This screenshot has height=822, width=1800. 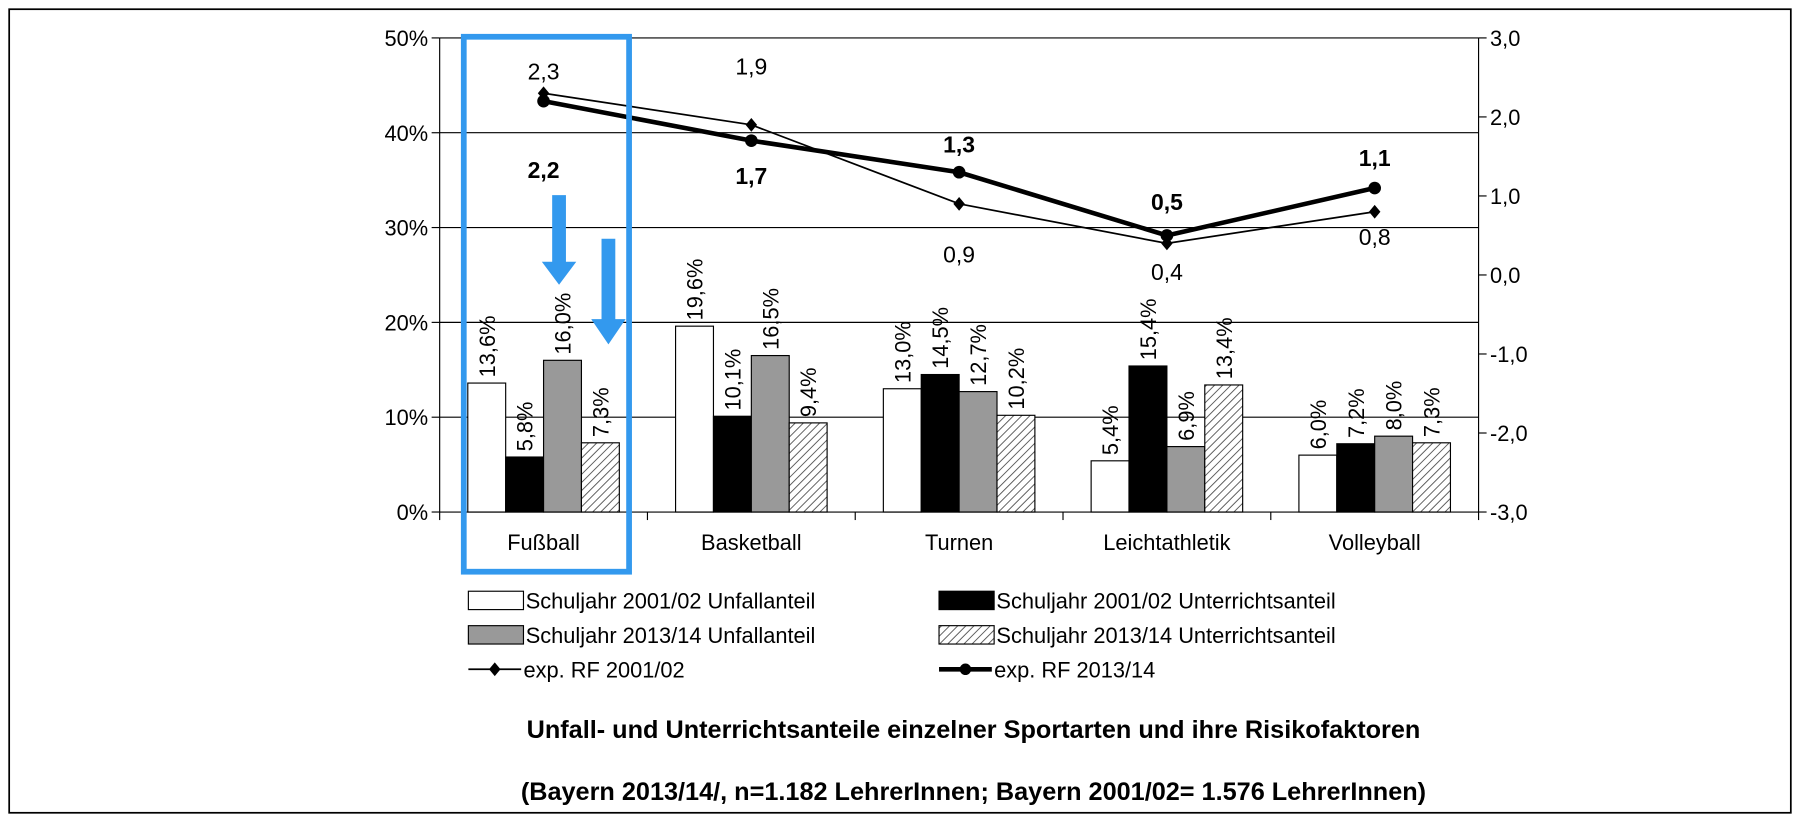 I want to click on legend-label: Schuljahr 2001/02 Unfallanteil, so click(x=671, y=600).